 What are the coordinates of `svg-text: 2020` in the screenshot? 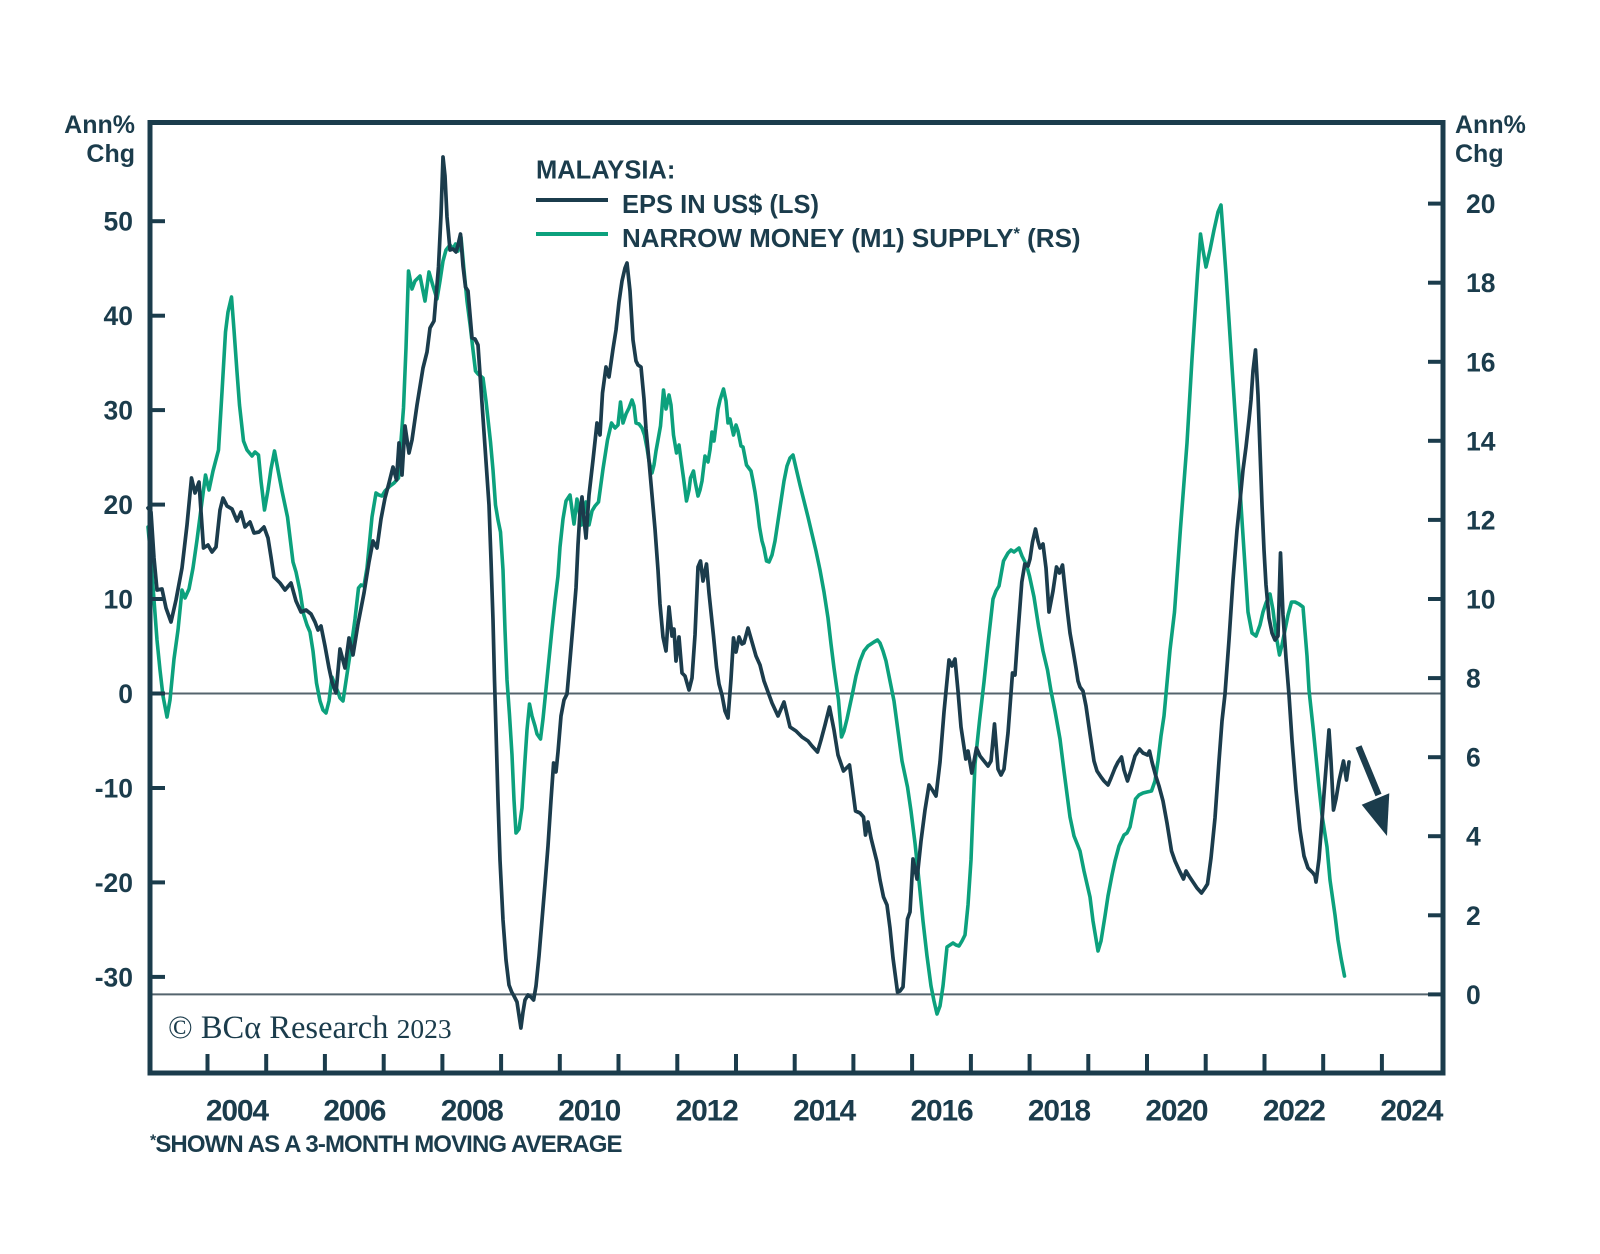 It's located at (1176, 1111).